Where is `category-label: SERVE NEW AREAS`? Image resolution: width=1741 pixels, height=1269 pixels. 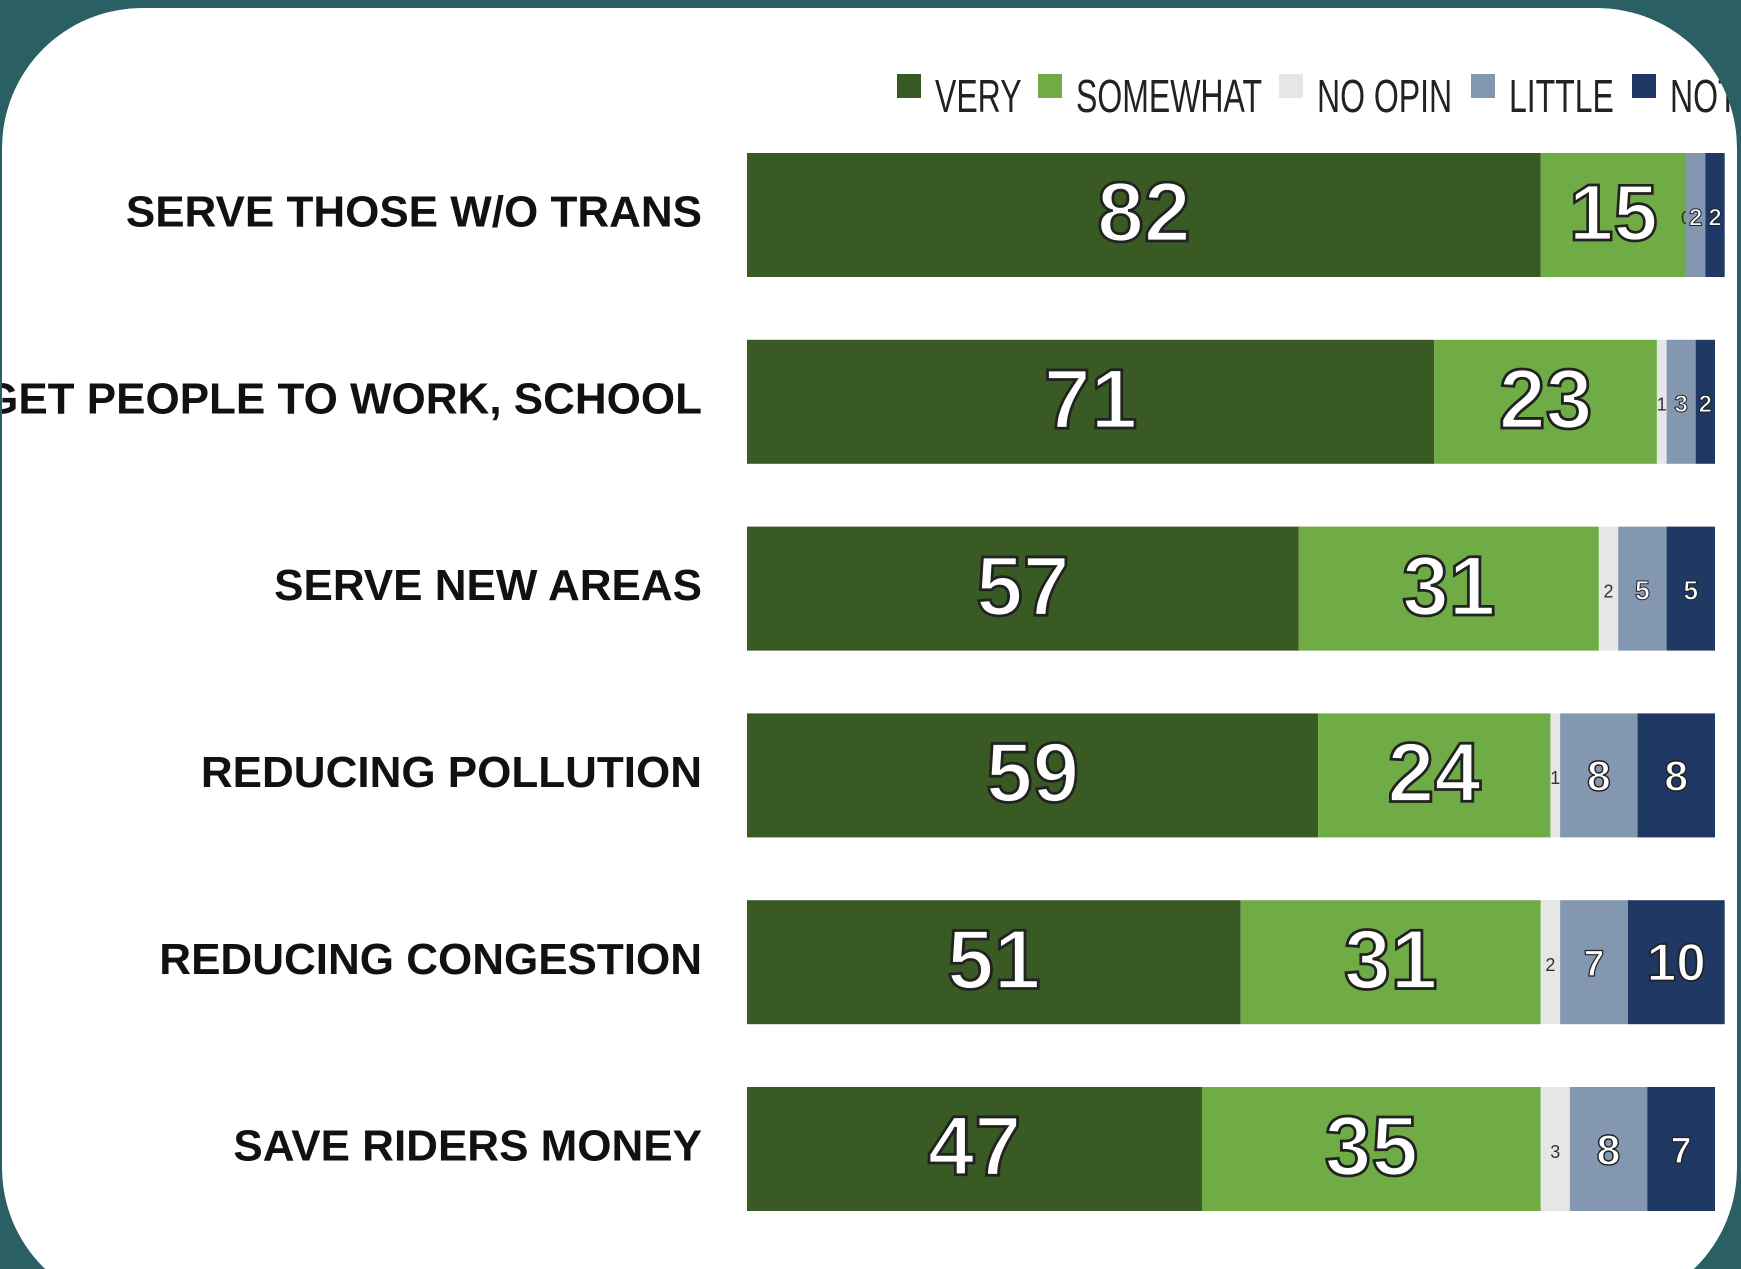 category-label: SERVE NEW AREAS is located at coordinates (488, 585).